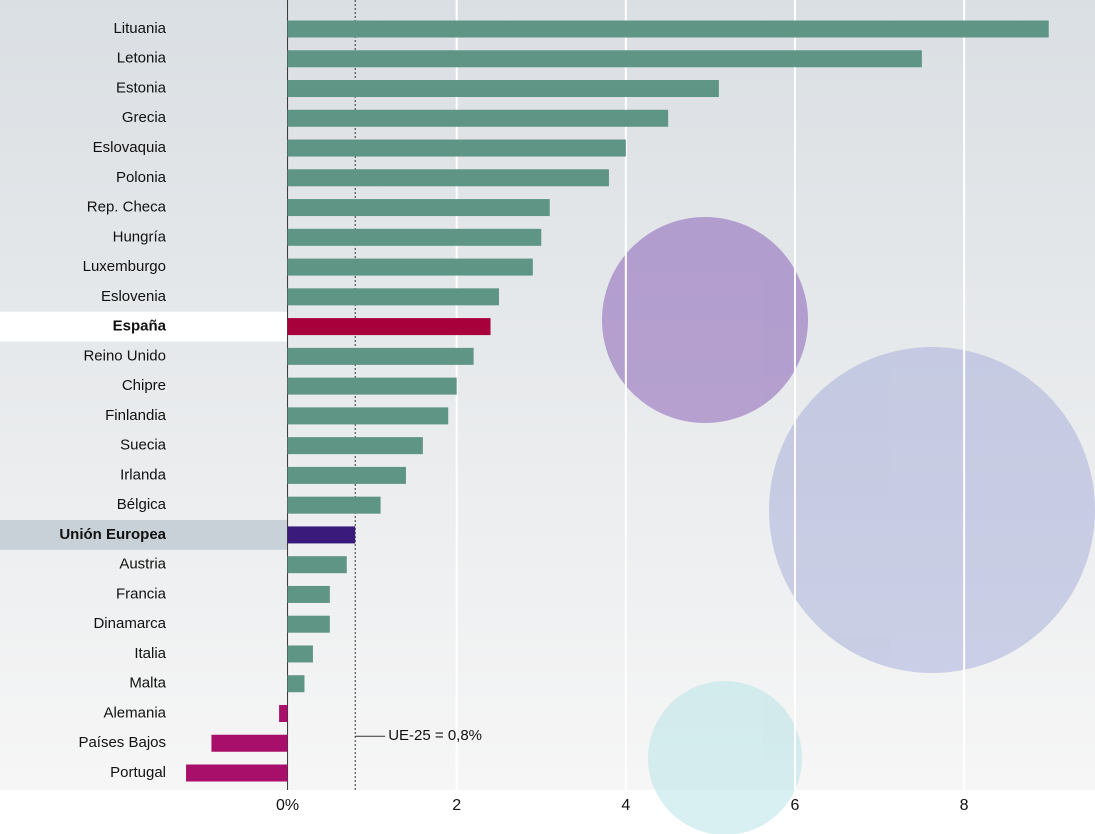 The width and height of the screenshot is (1095, 834). Describe the element at coordinates (150, 653) in the screenshot. I see `y-tick-label: Italia` at that location.